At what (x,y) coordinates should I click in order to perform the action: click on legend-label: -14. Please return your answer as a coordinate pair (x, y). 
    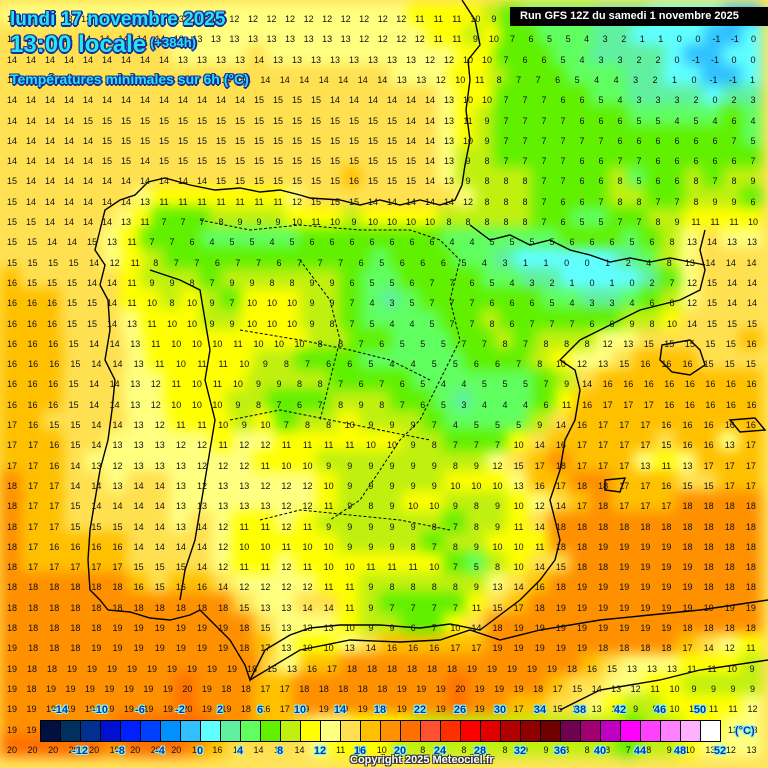
    Looking at the image, I should click on (60, 710).